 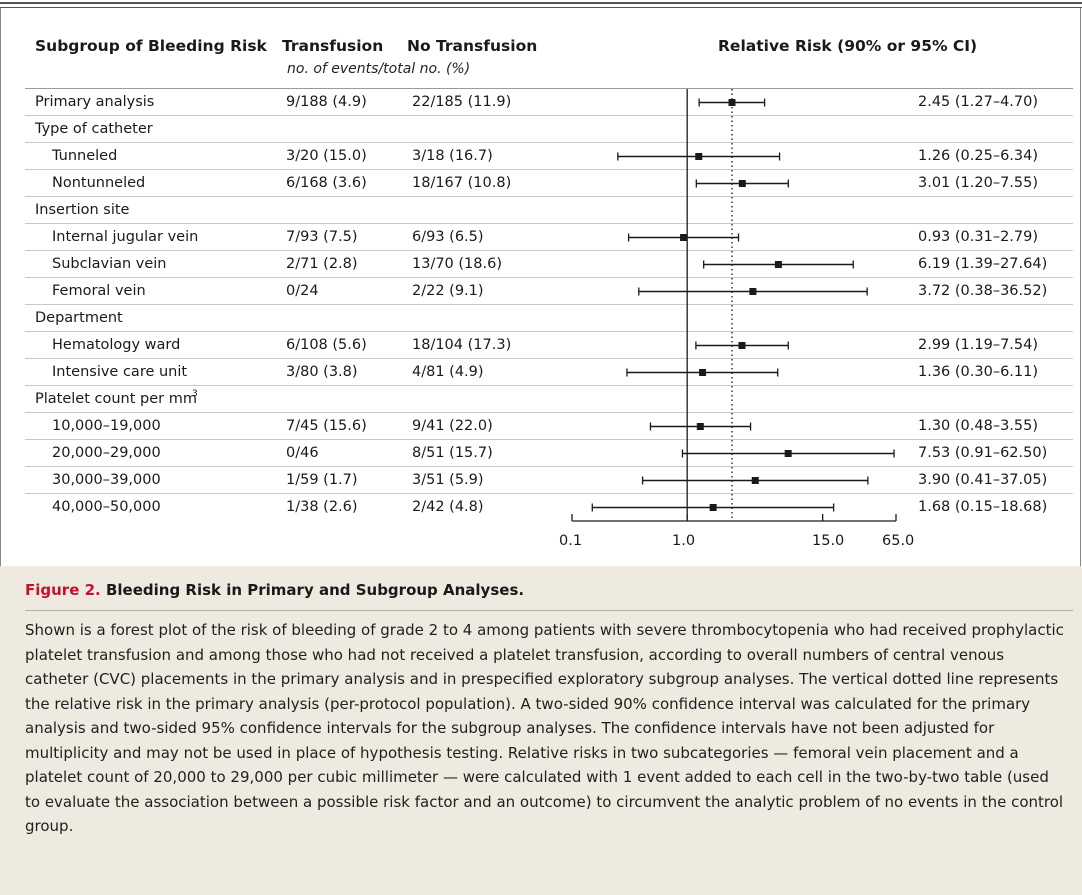 I want to click on col-header-subgroup: Subgroup of Bleeding Risk, so click(x=151, y=46).